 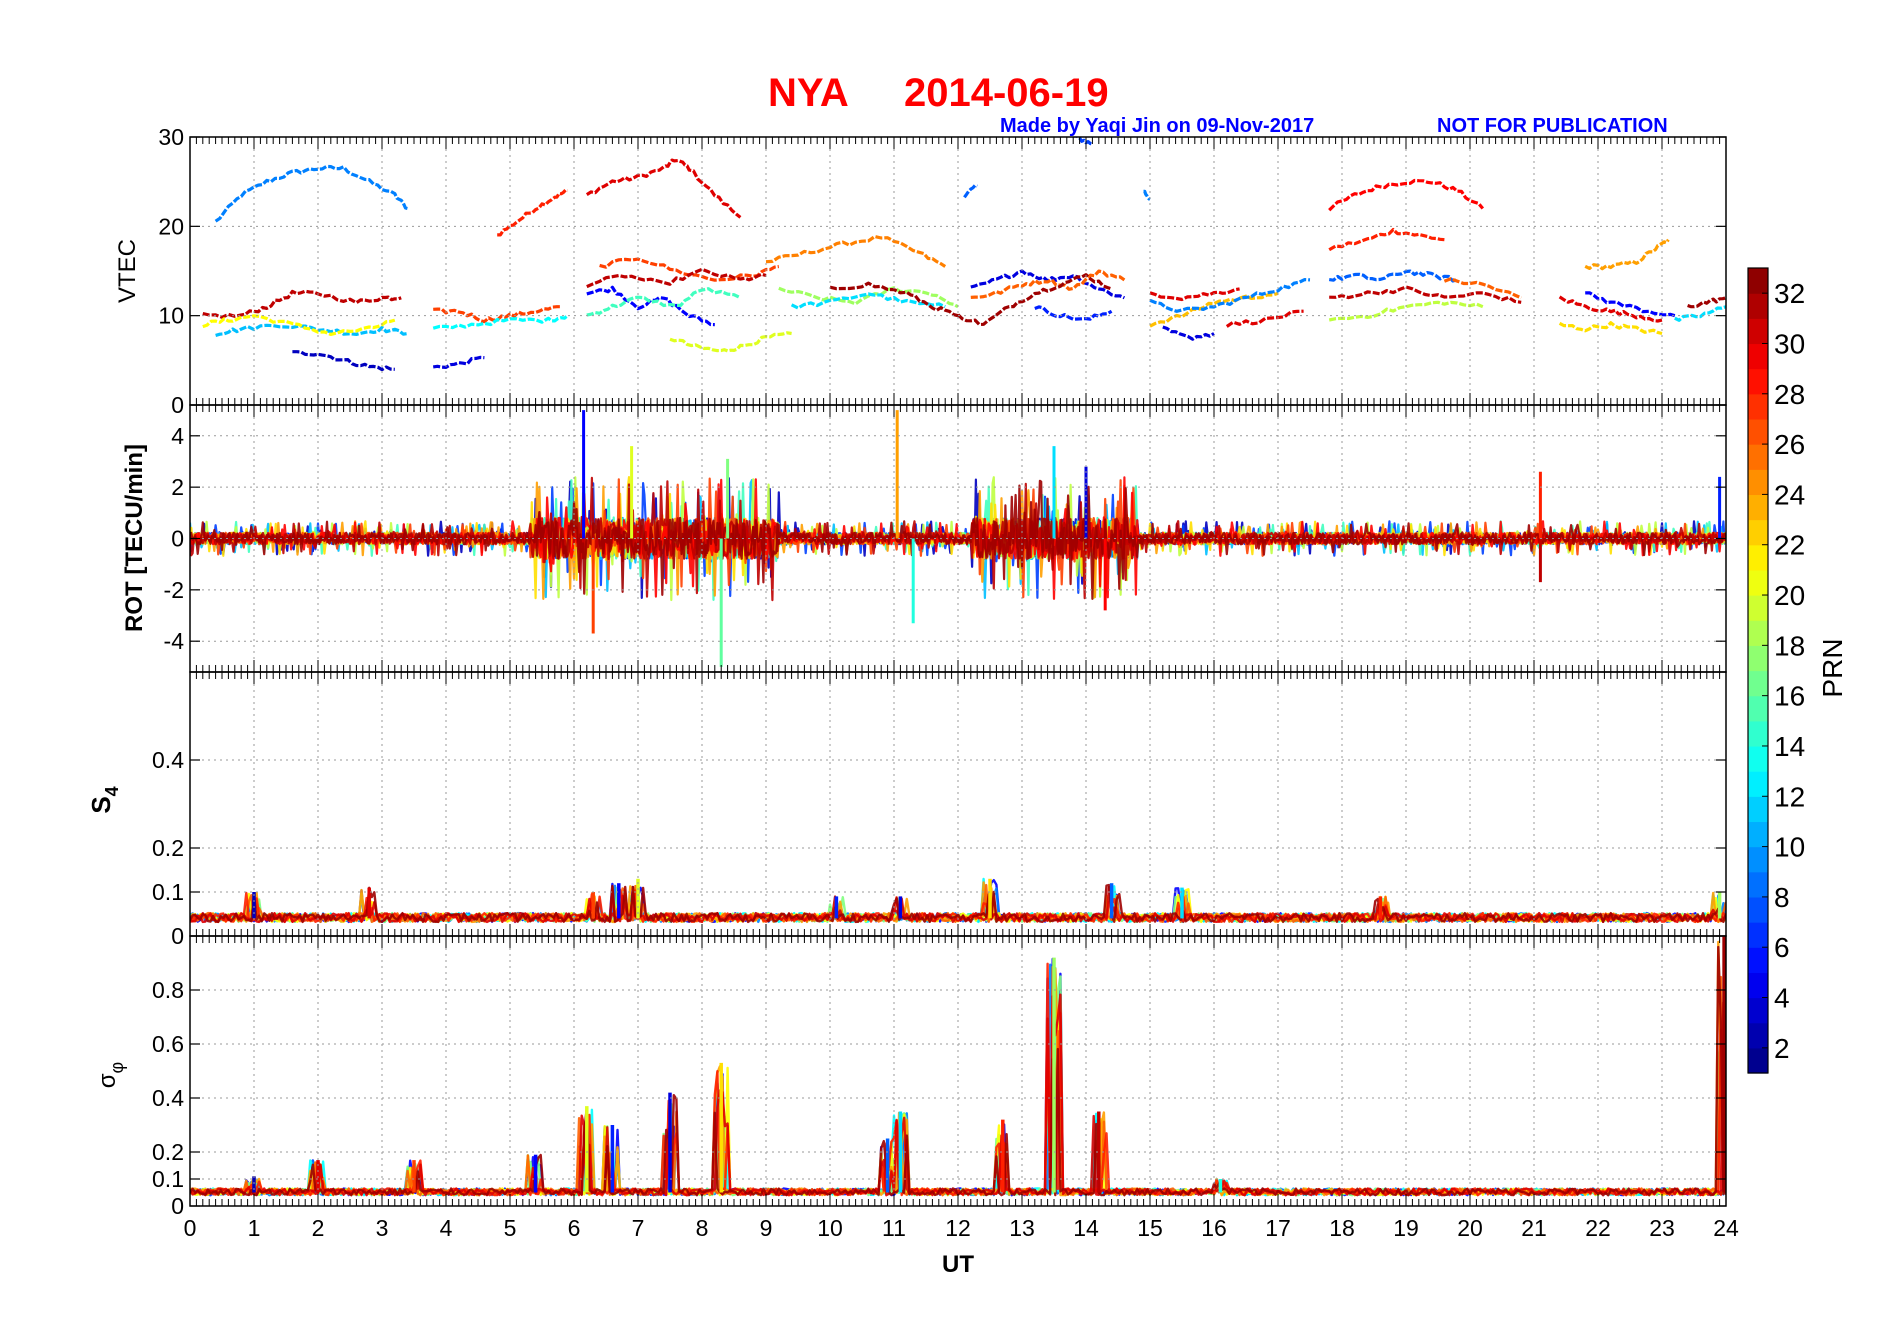 What do you see at coordinates (1789, 746) in the screenshot?
I see `colorbar-tick-label: 14` at bounding box center [1789, 746].